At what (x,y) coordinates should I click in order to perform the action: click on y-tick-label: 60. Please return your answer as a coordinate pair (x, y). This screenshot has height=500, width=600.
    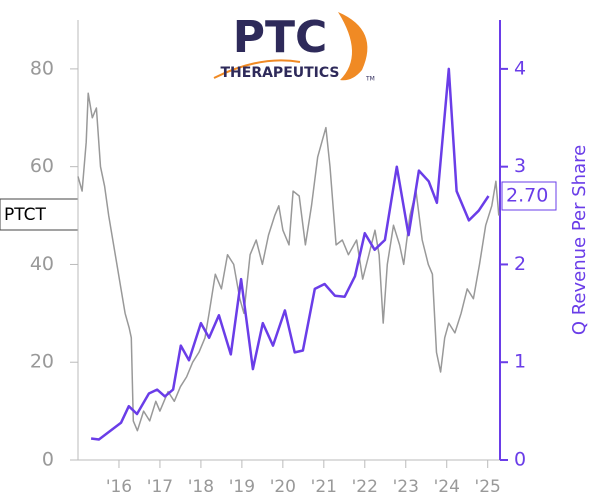
    Looking at the image, I should click on (42, 166).